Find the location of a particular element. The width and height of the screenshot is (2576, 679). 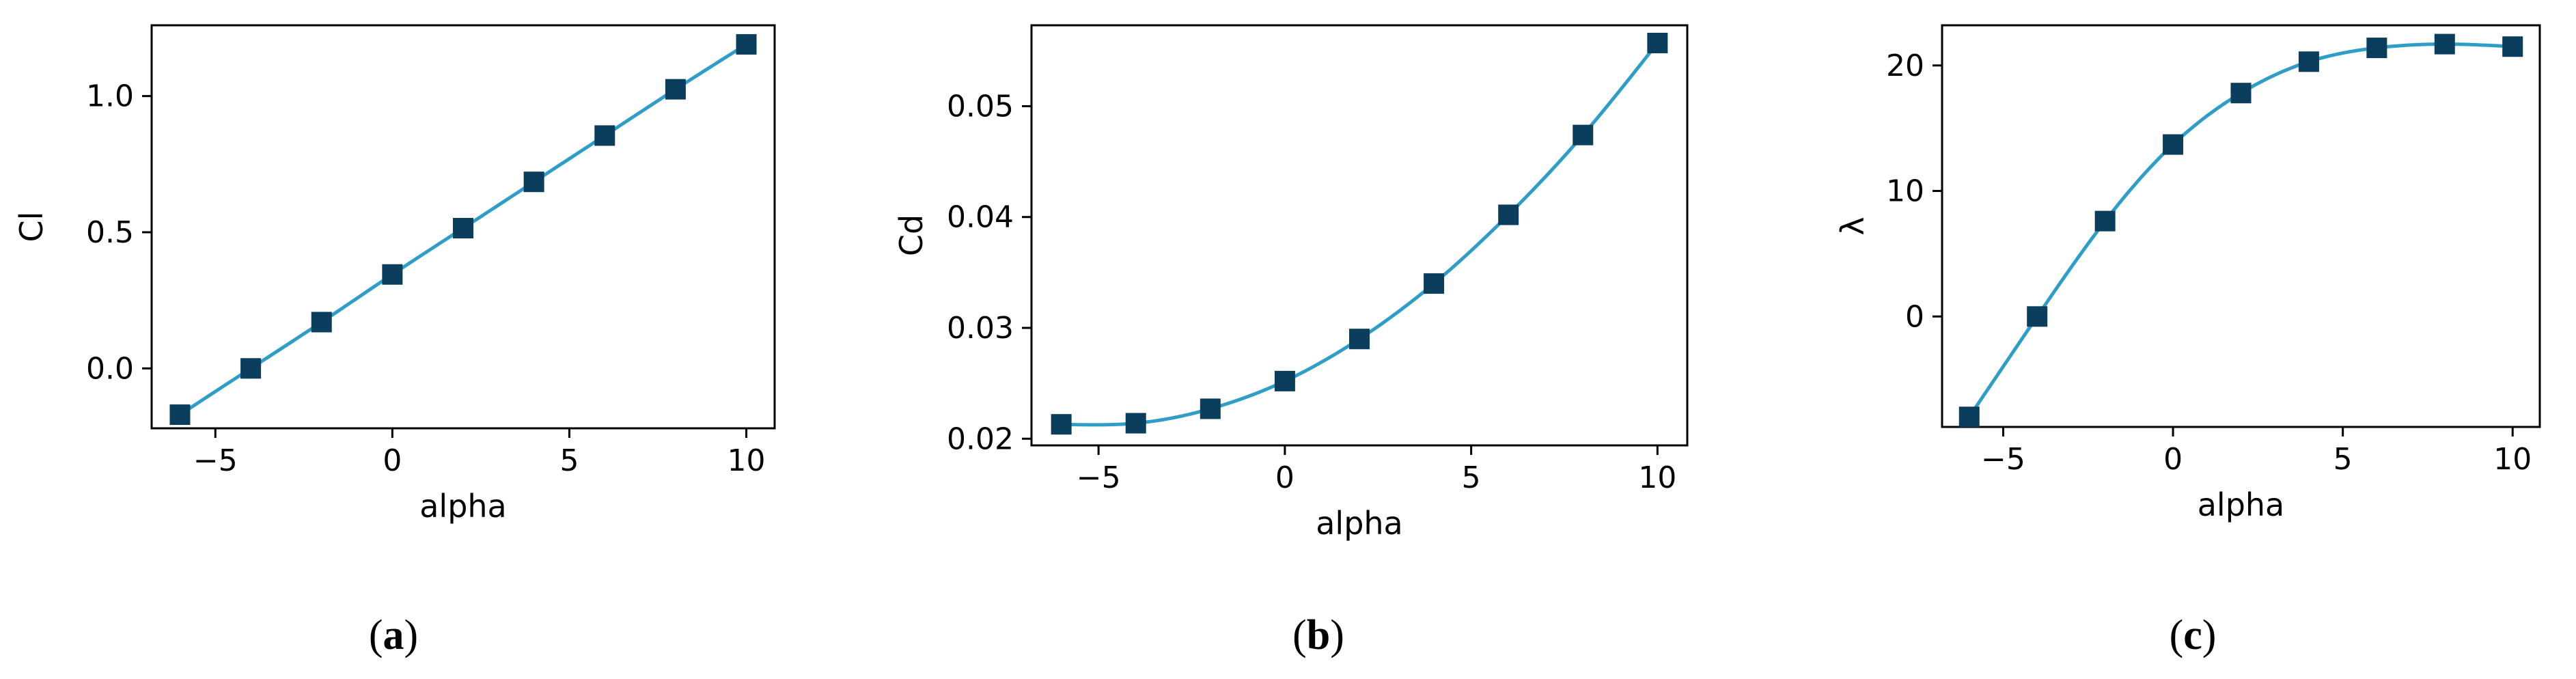

panel-caption: (a) is located at coordinates (394, 635).